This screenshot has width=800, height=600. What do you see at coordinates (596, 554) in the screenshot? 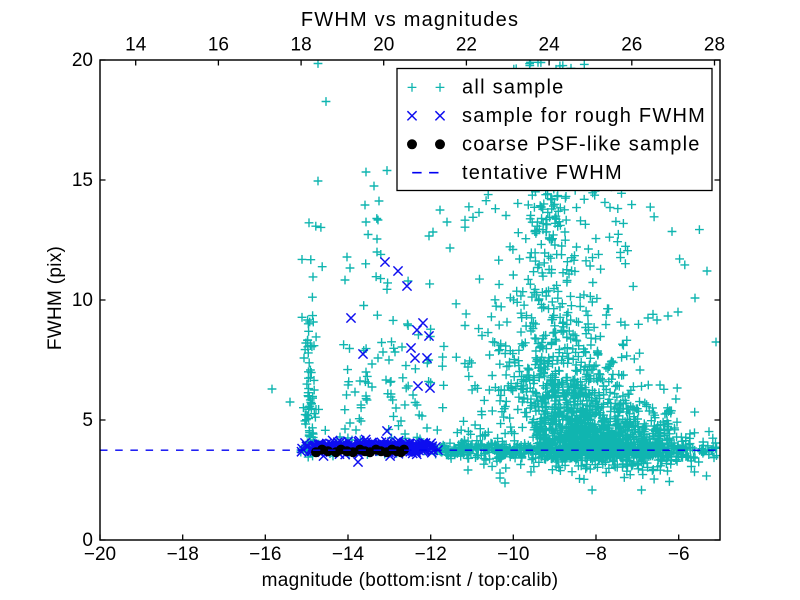
I see `svg-text: −8` at bounding box center [596, 554].